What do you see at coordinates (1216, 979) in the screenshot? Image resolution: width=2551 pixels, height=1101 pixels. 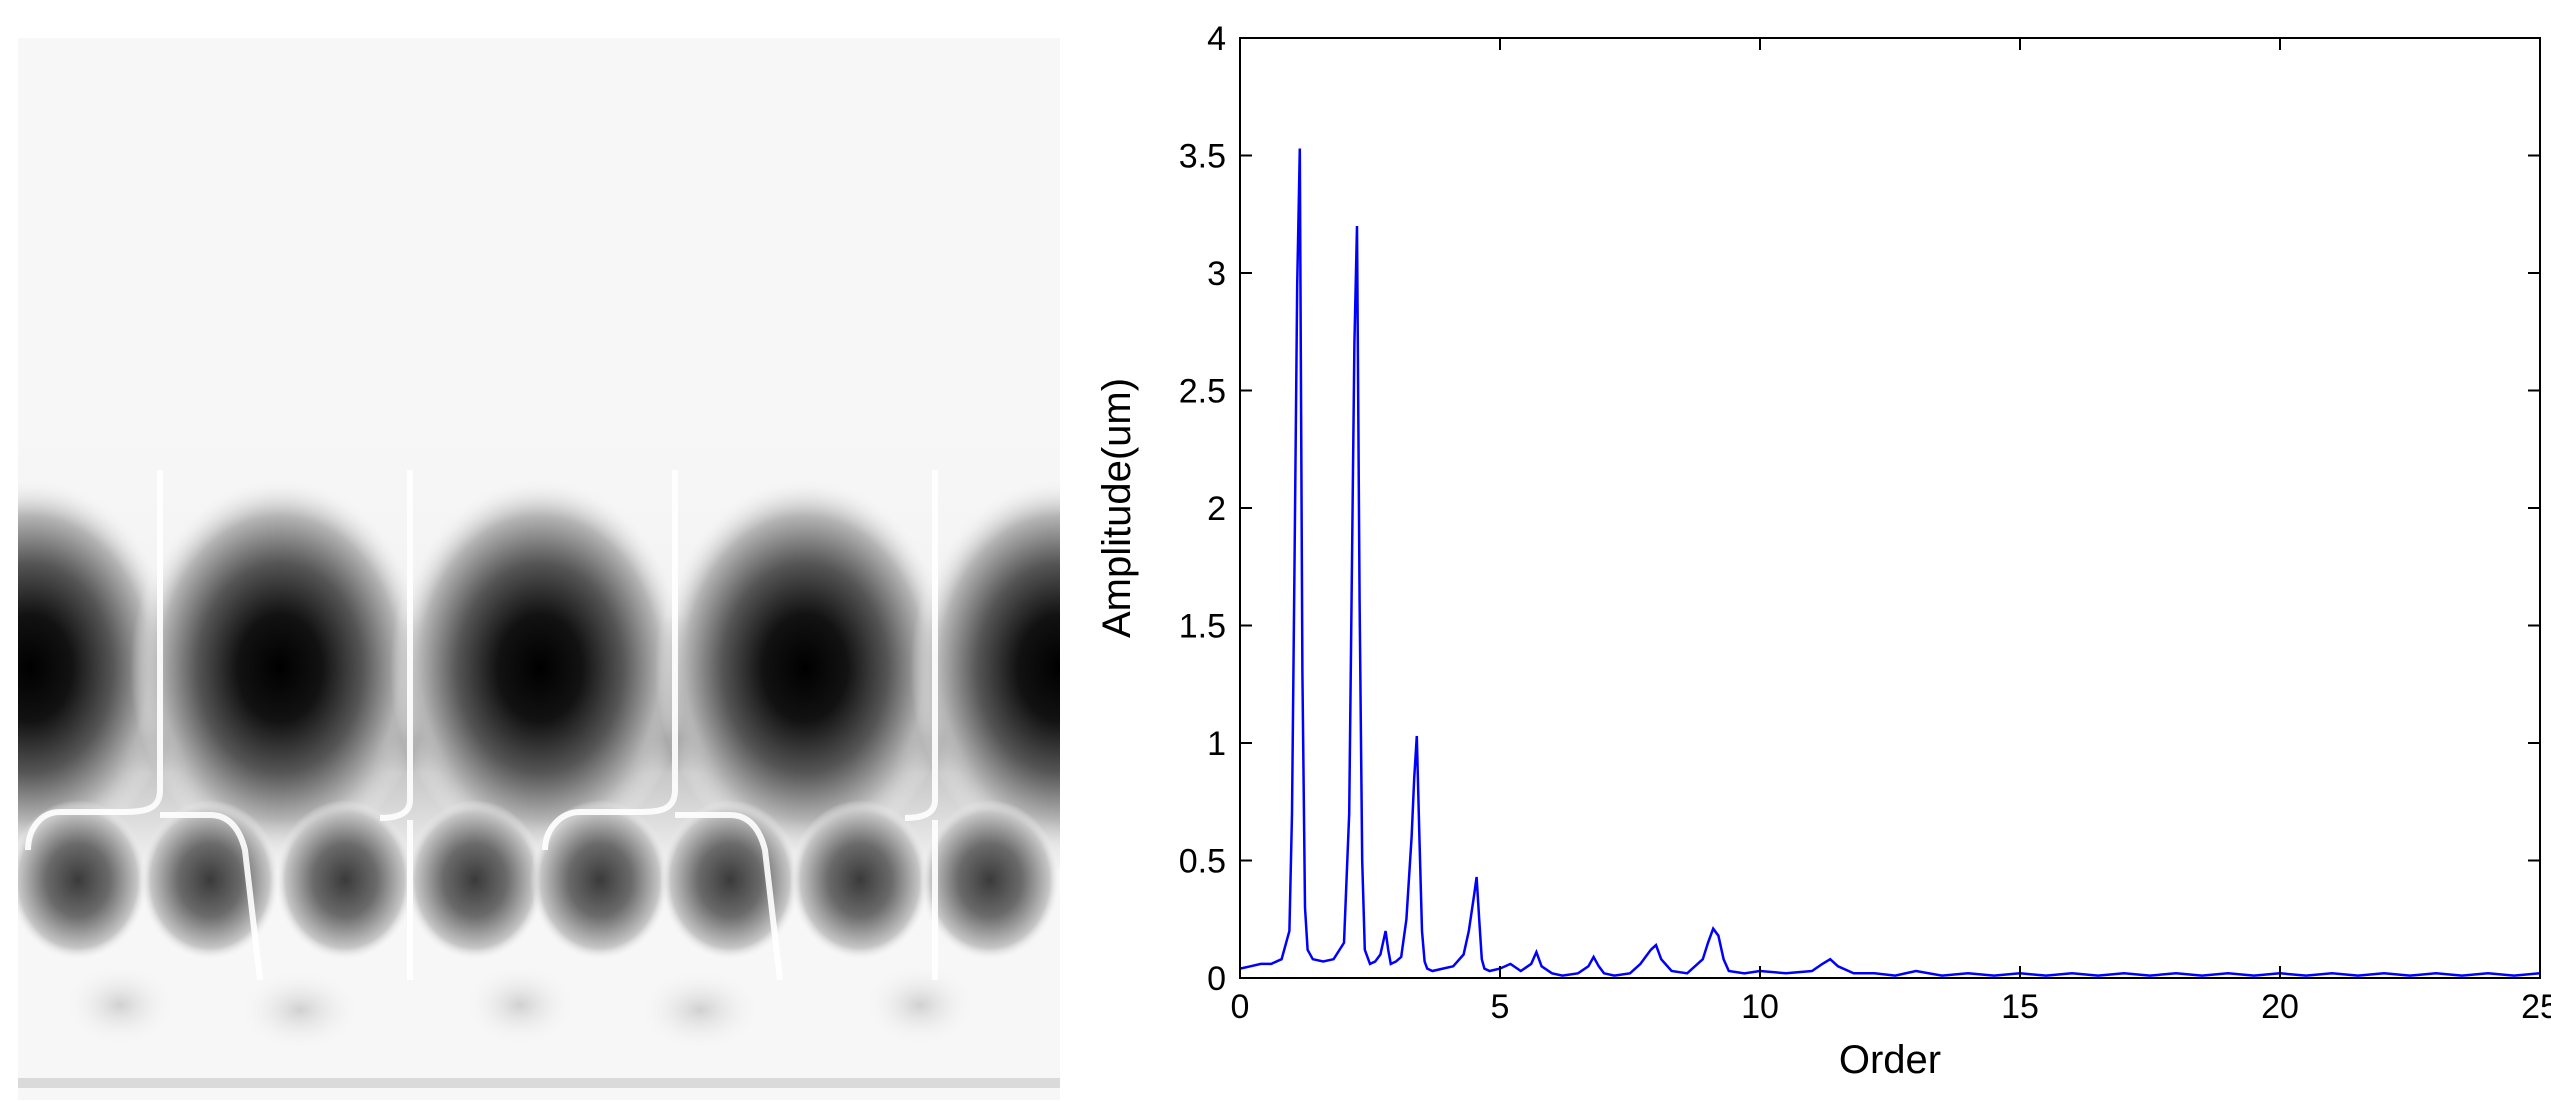 I see `y-tick-label: 0` at bounding box center [1216, 979].